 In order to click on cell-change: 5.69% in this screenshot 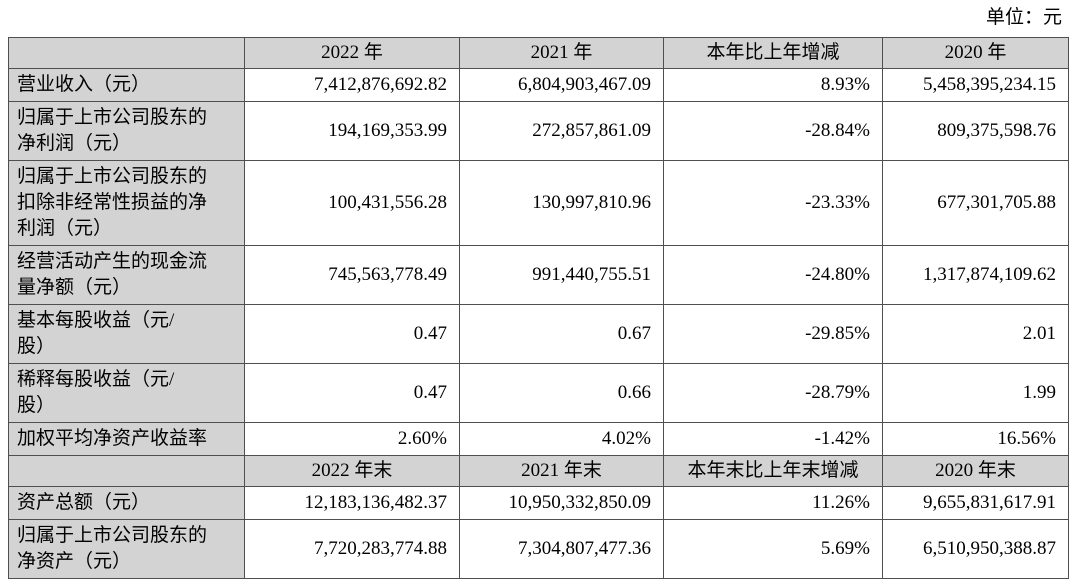, I will do `click(773, 549)`.